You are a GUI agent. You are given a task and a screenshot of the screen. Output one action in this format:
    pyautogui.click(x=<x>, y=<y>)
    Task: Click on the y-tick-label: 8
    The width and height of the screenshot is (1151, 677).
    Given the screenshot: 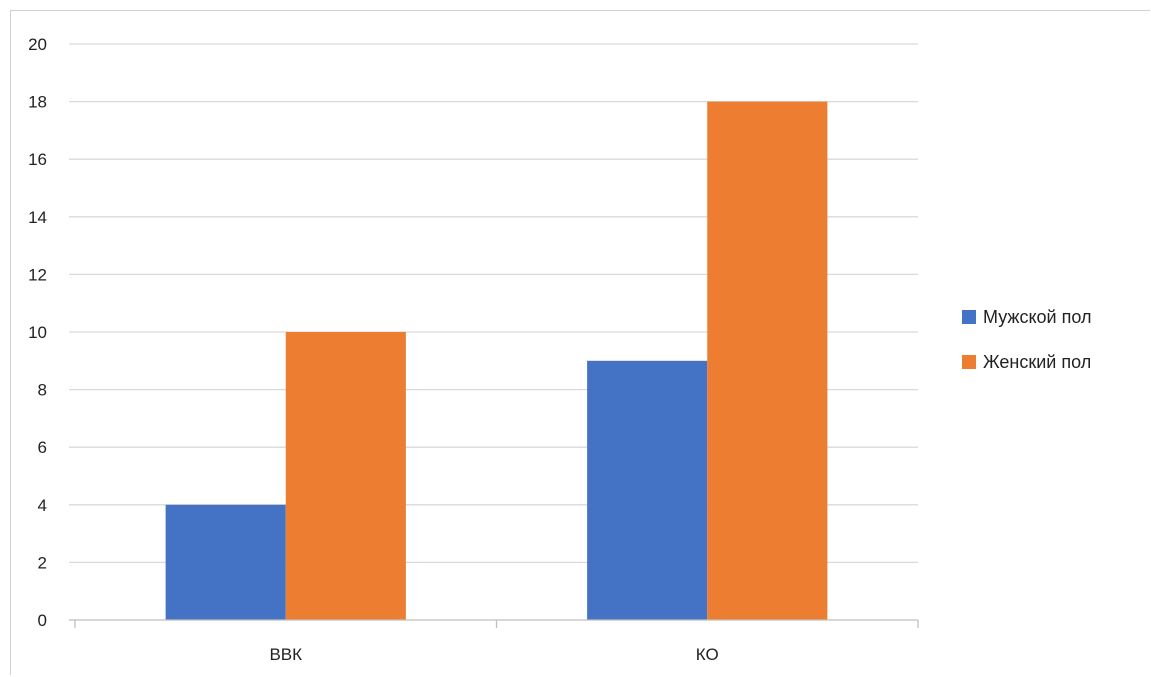 What is the action you would take?
    pyautogui.click(x=42, y=390)
    